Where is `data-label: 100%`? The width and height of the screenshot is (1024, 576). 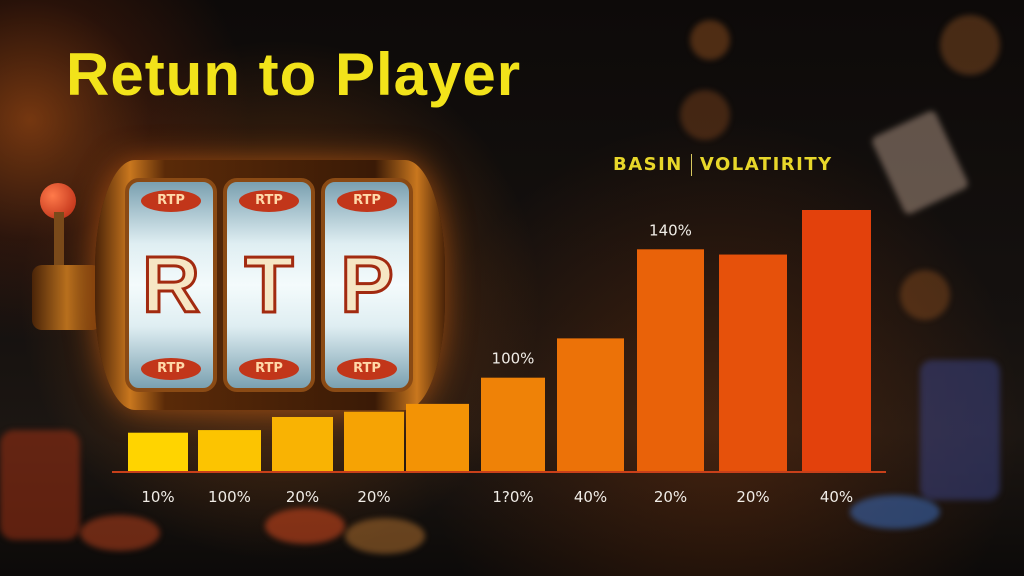
data-label: 100% is located at coordinates (513, 359).